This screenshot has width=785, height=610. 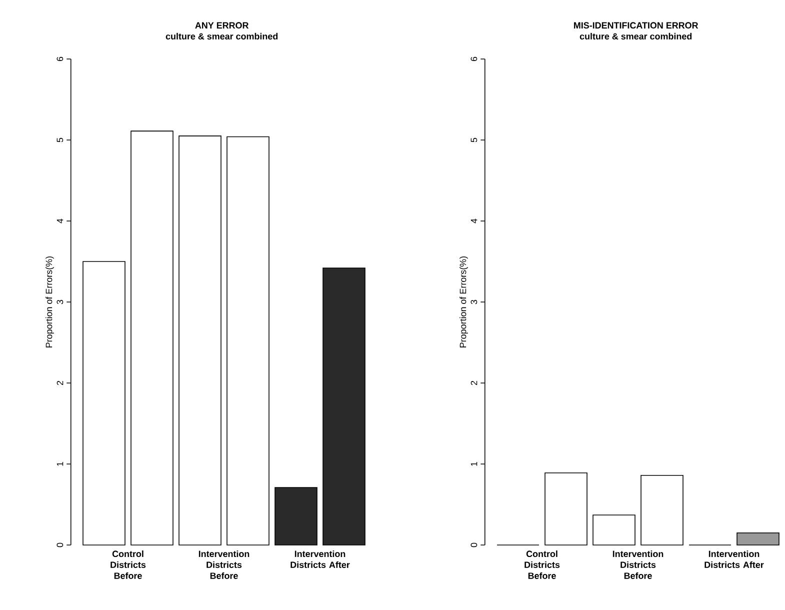 What do you see at coordinates (222, 25) in the screenshot?
I see `chart-title: ANY ERROR` at bounding box center [222, 25].